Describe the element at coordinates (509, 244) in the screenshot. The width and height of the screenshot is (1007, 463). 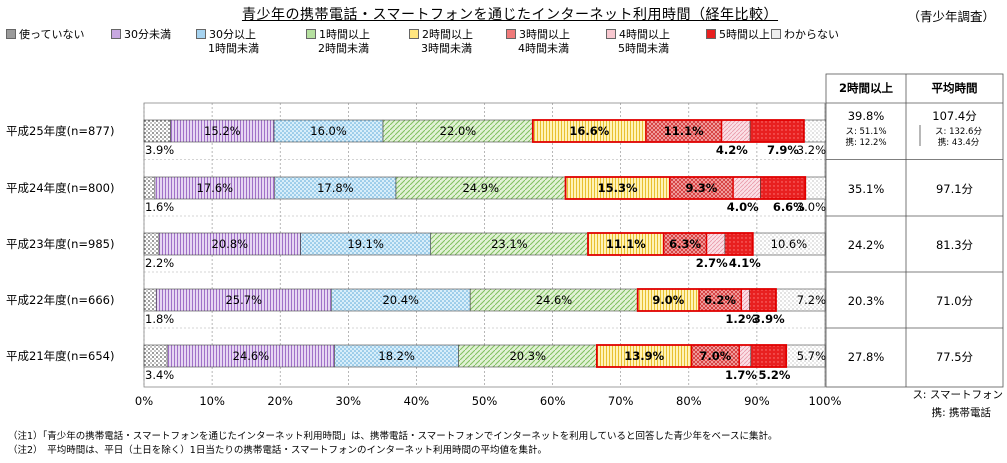
I see `data-label: 23.1%` at that location.